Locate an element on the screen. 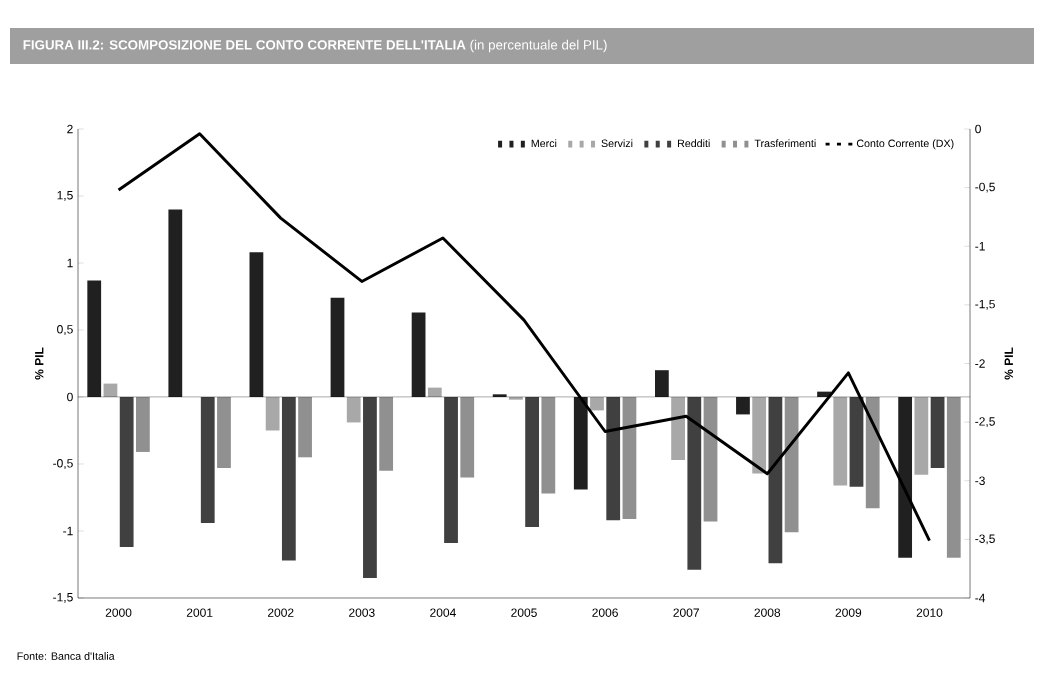  x-tick-label: 2000 is located at coordinates (118, 612).